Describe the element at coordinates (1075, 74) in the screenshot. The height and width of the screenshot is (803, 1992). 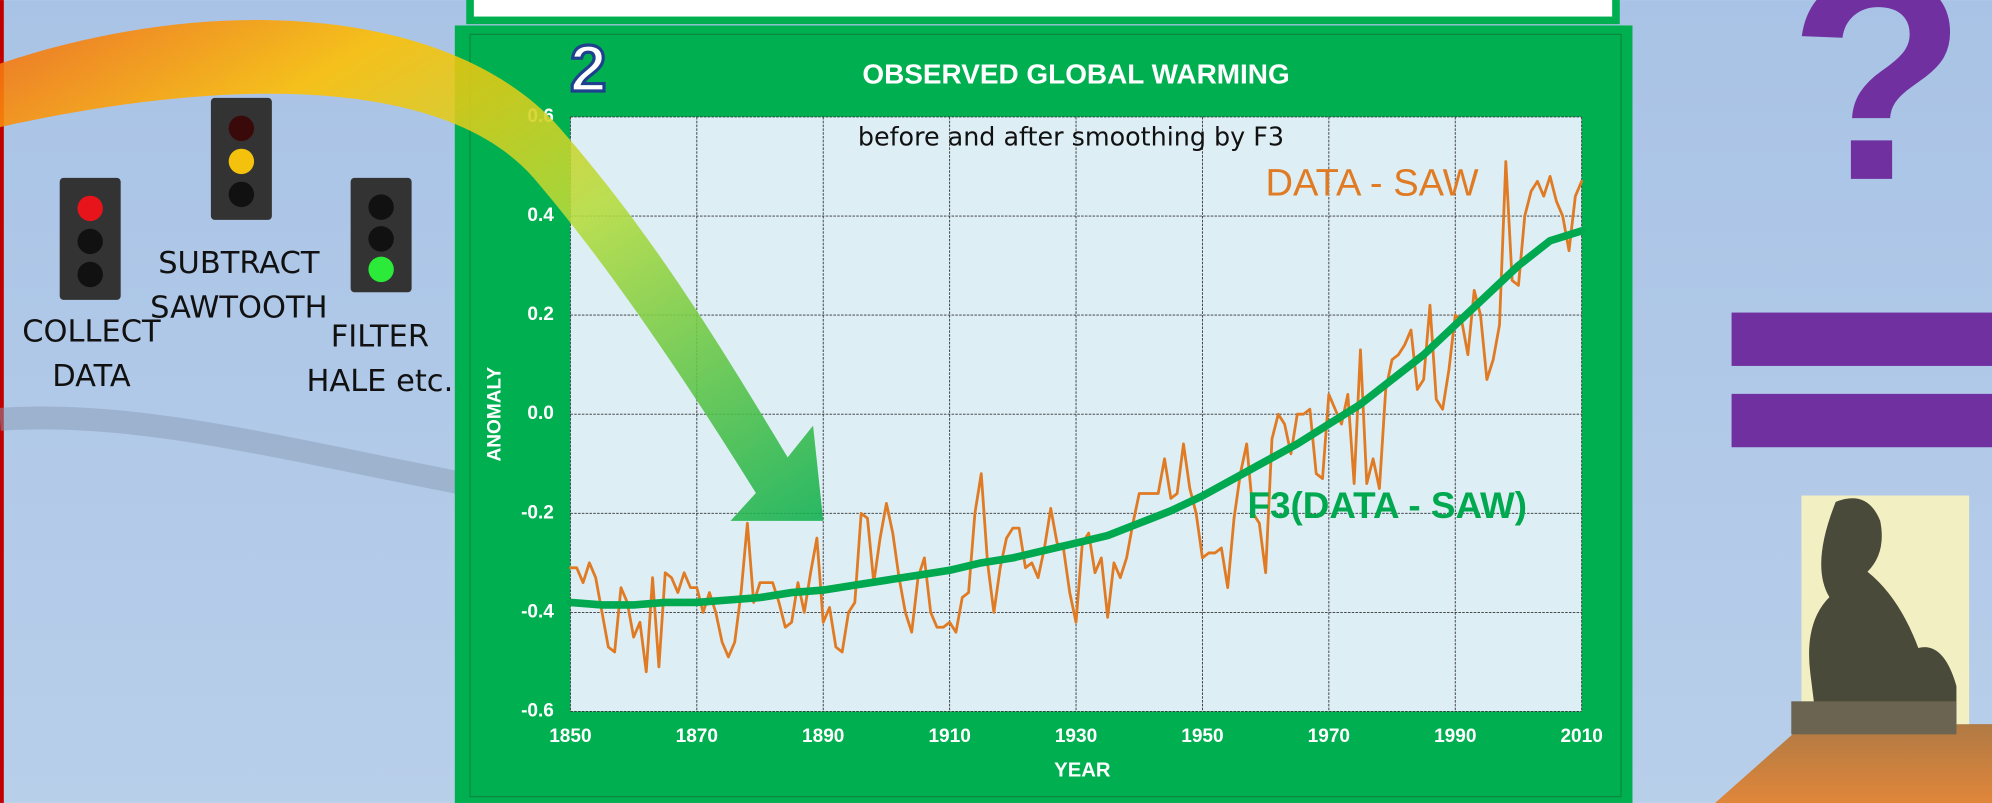
I see `chart-title: OBSERVED GLOBAL WARMING` at that location.